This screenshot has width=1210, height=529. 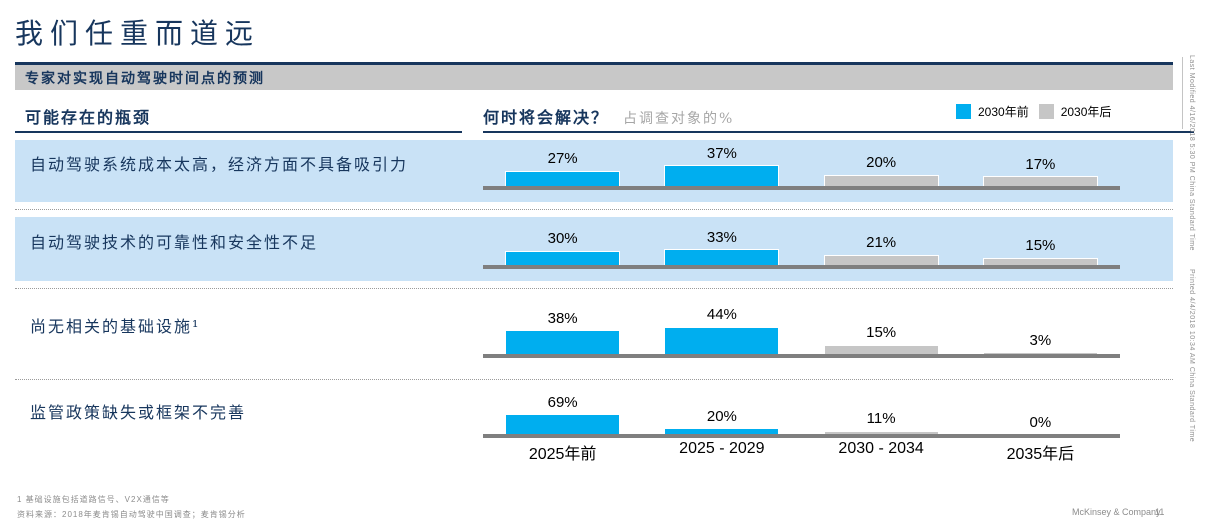 I want to click on bar-group: 30%, so click(x=562, y=247).